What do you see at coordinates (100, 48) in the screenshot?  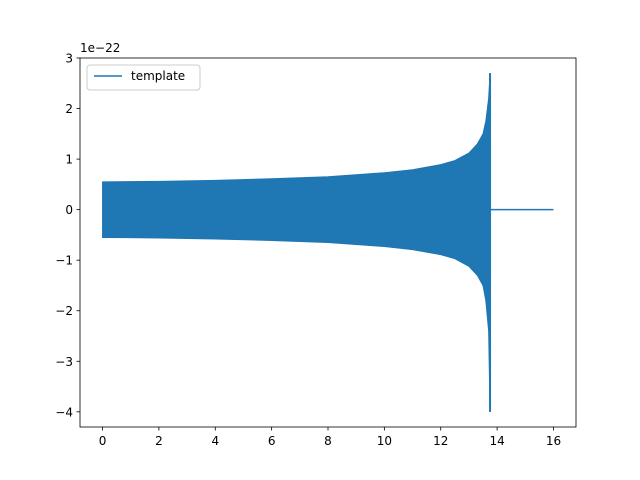 I see `y-offset-label: 1e−22` at bounding box center [100, 48].